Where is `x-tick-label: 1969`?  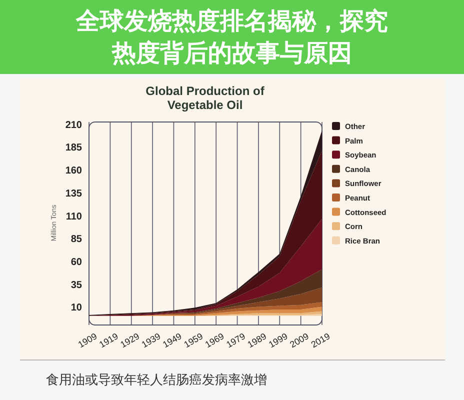 x-tick-label: 1969 is located at coordinates (214, 340).